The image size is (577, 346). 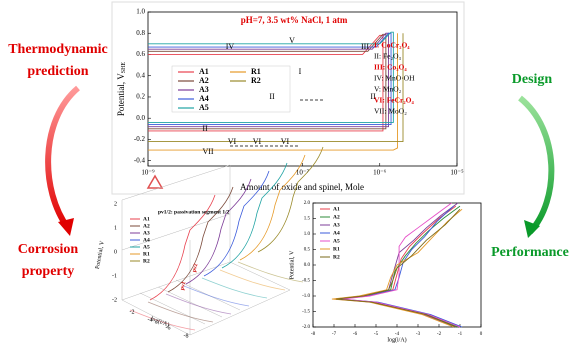 What do you see at coordinates (303, 173) in the screenshot?
I see `x-tick-label: 10⁻⁷` at bounding box center [303, 173].